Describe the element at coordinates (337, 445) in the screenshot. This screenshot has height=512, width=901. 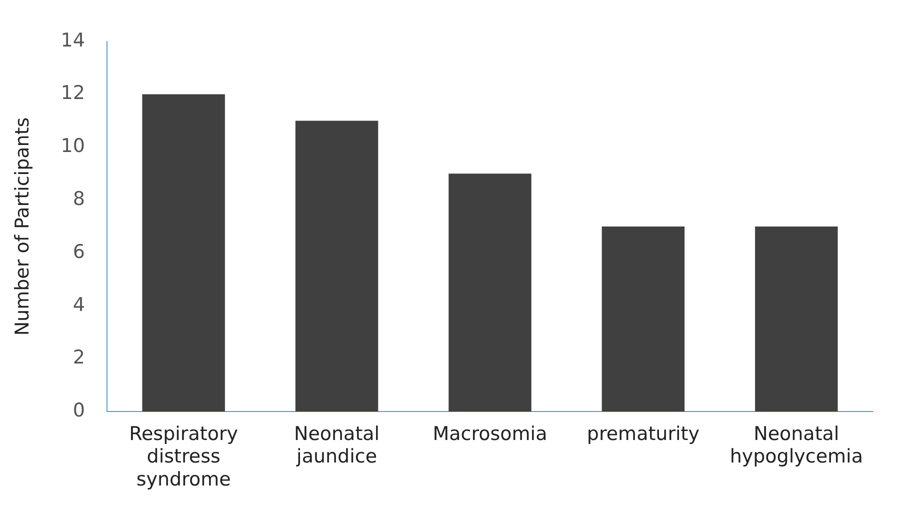
I see `x-tick-label: Neonatal jaundice` at that location.